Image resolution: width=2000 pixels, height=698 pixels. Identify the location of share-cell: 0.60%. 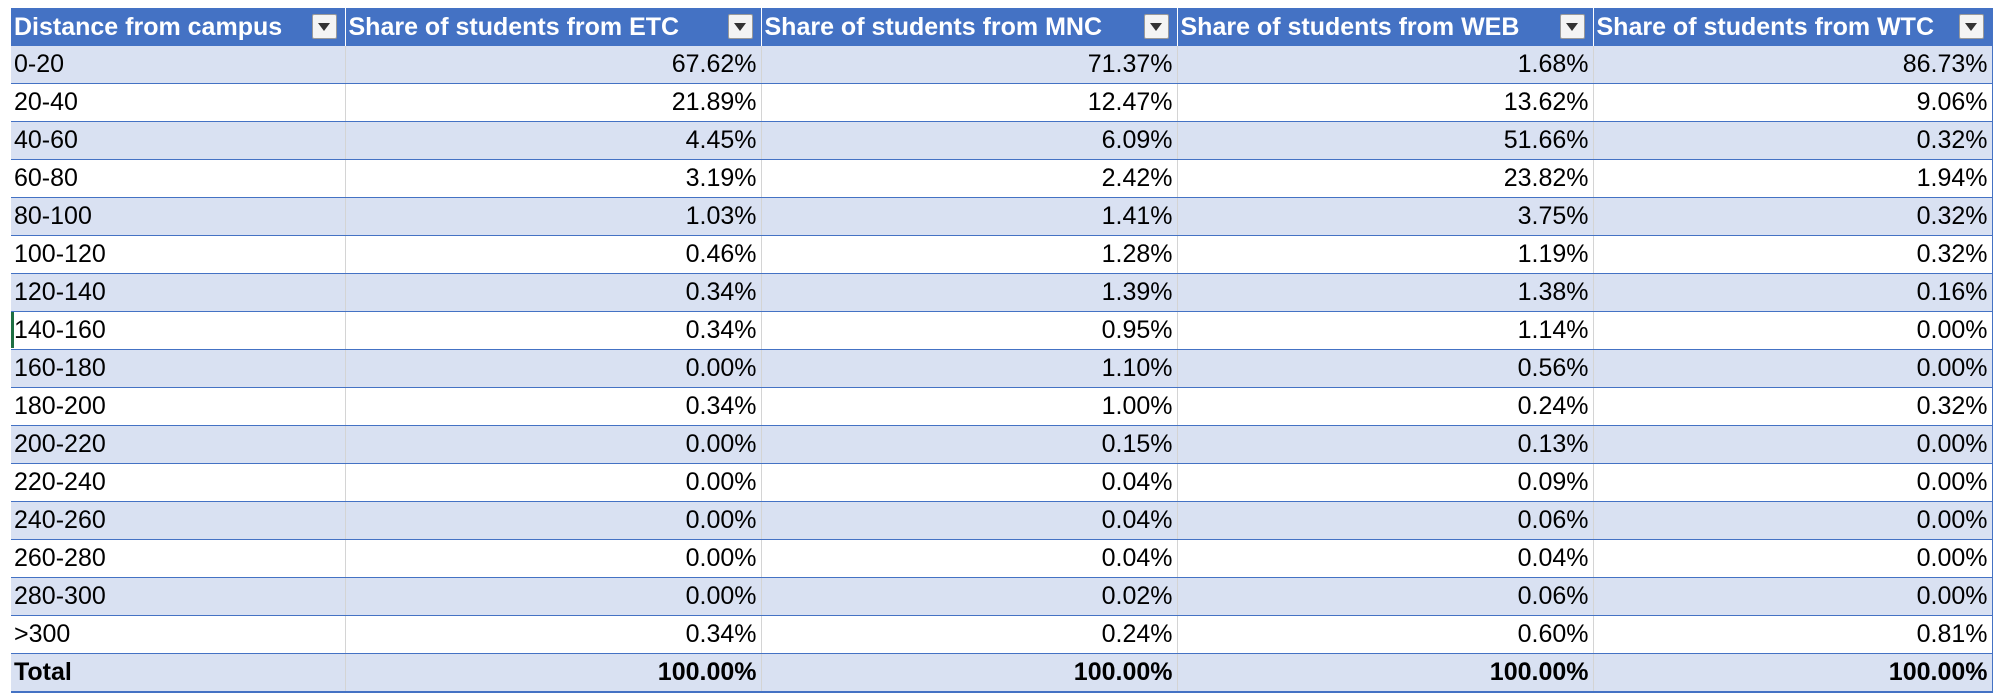
(1385, 634).